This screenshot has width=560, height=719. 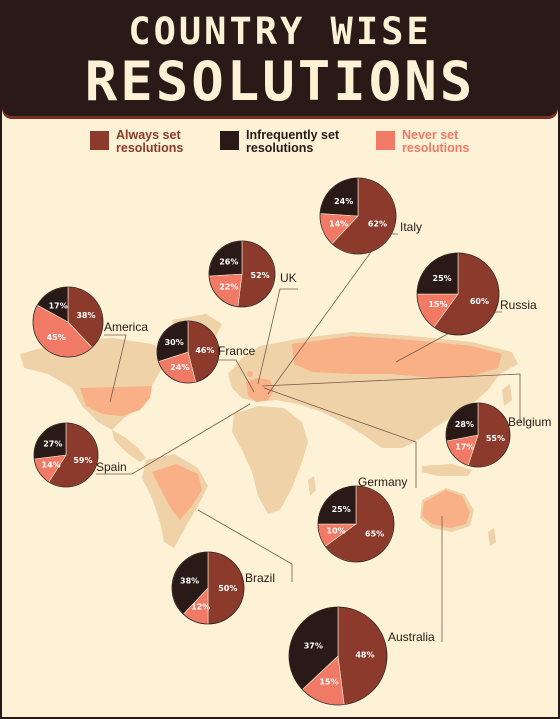 What do you see at coordinates (179, 367) in the screenshot?
I see `pie-label-france-never: 24%` at bounding box center [179, 367].